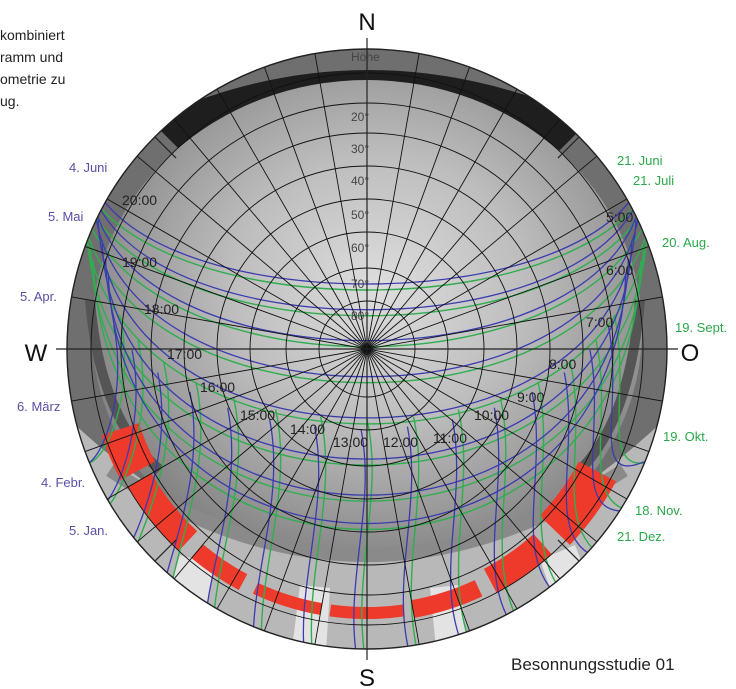 The height and width of the screenshot is (689, 736). What do you see at coordinates (63, 482) in the screenshot?
I see `date-label-left: 4. Febr.` at bounding box center [63, 482].